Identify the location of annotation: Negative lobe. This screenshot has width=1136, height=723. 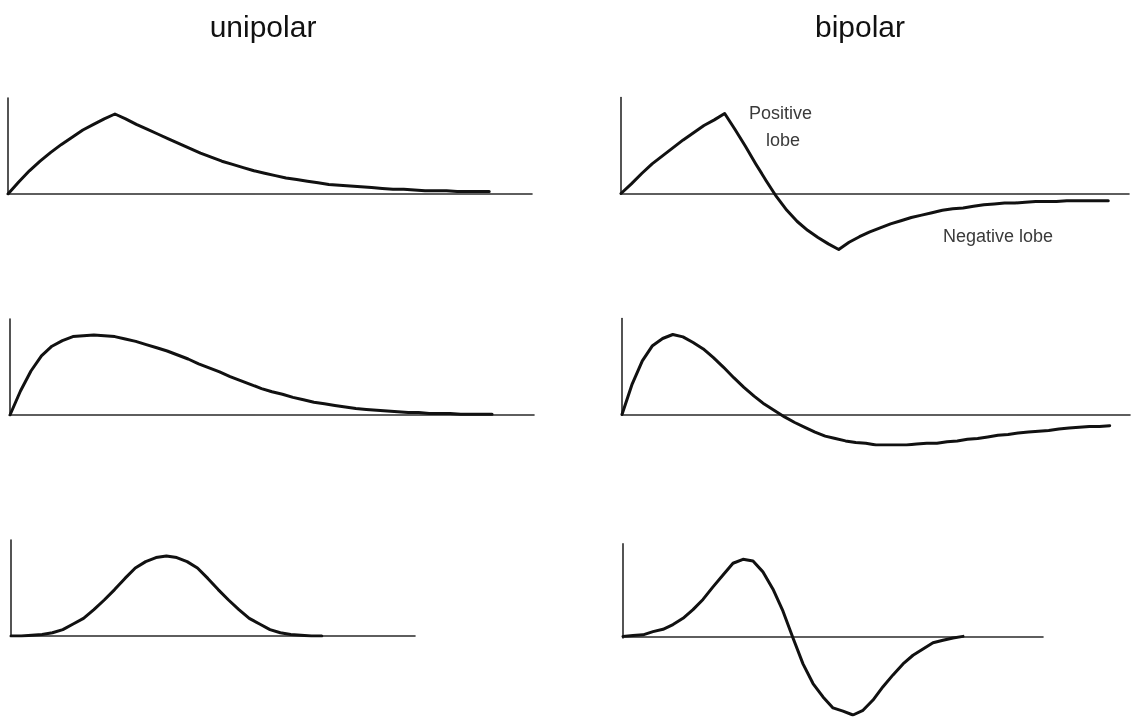
(998, 236).